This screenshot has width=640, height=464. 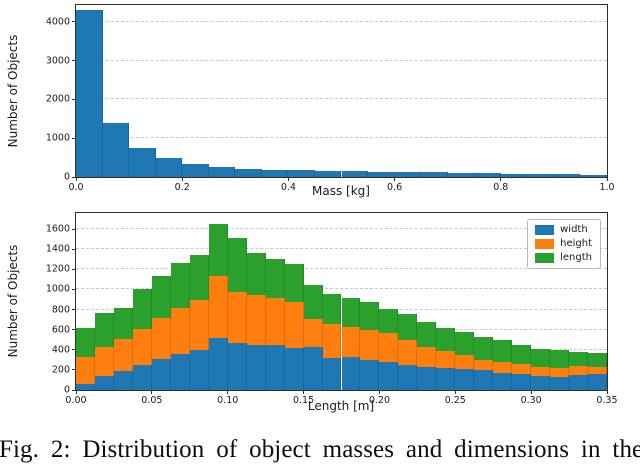 What do you see at coordinates (60, 370) in the screenshot?
I see `y-tick-label: 200` at bounding box center [60, 370].